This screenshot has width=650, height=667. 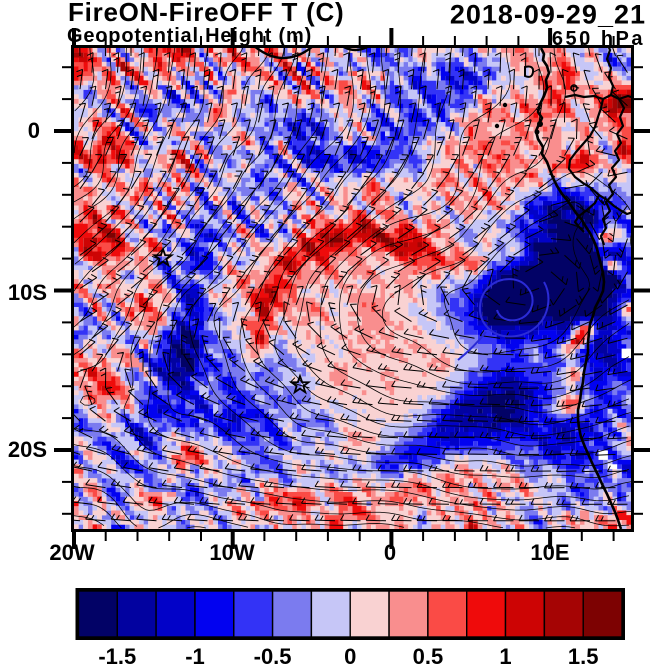 I want to click on svg-text: 10W, so click(x=231, y=552).